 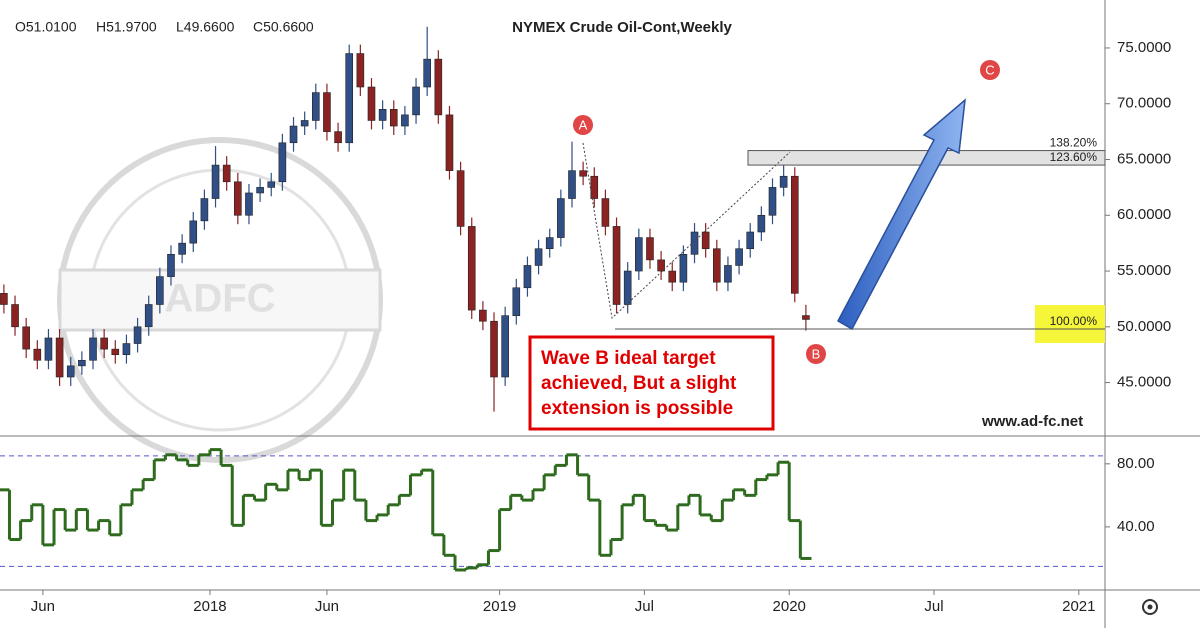 What do you see at coordinates (1144, 214) in the screenshot?
I see `y-tick-label: 60.0000` at bounding box center [1144, 214].